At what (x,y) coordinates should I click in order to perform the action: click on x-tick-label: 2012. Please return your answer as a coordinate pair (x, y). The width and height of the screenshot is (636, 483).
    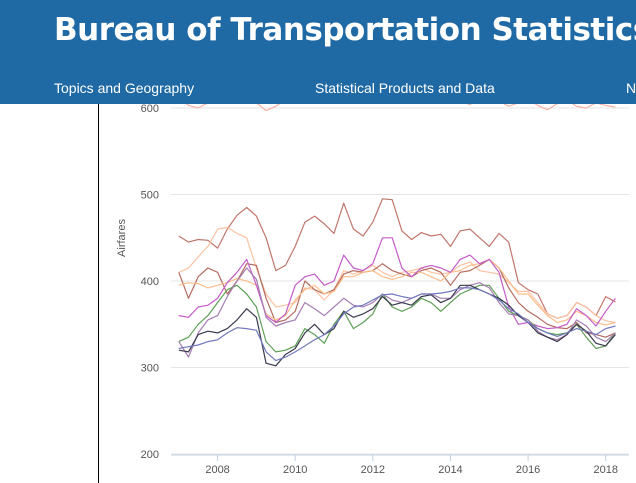
    Looking at the image, I should click on (373, 470).